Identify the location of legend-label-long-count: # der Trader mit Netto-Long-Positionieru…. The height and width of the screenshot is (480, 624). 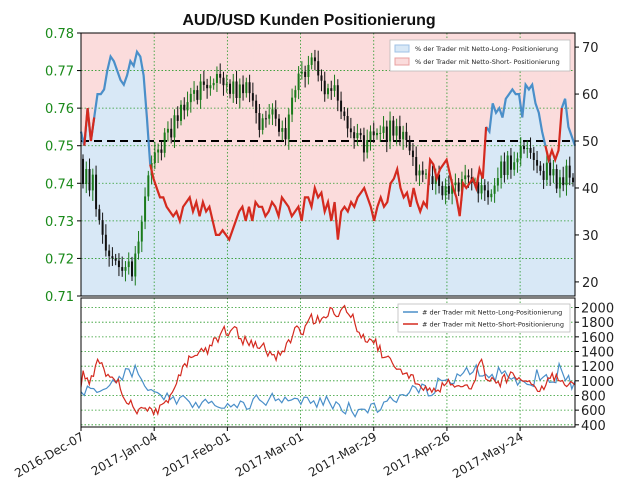
(492, 313).